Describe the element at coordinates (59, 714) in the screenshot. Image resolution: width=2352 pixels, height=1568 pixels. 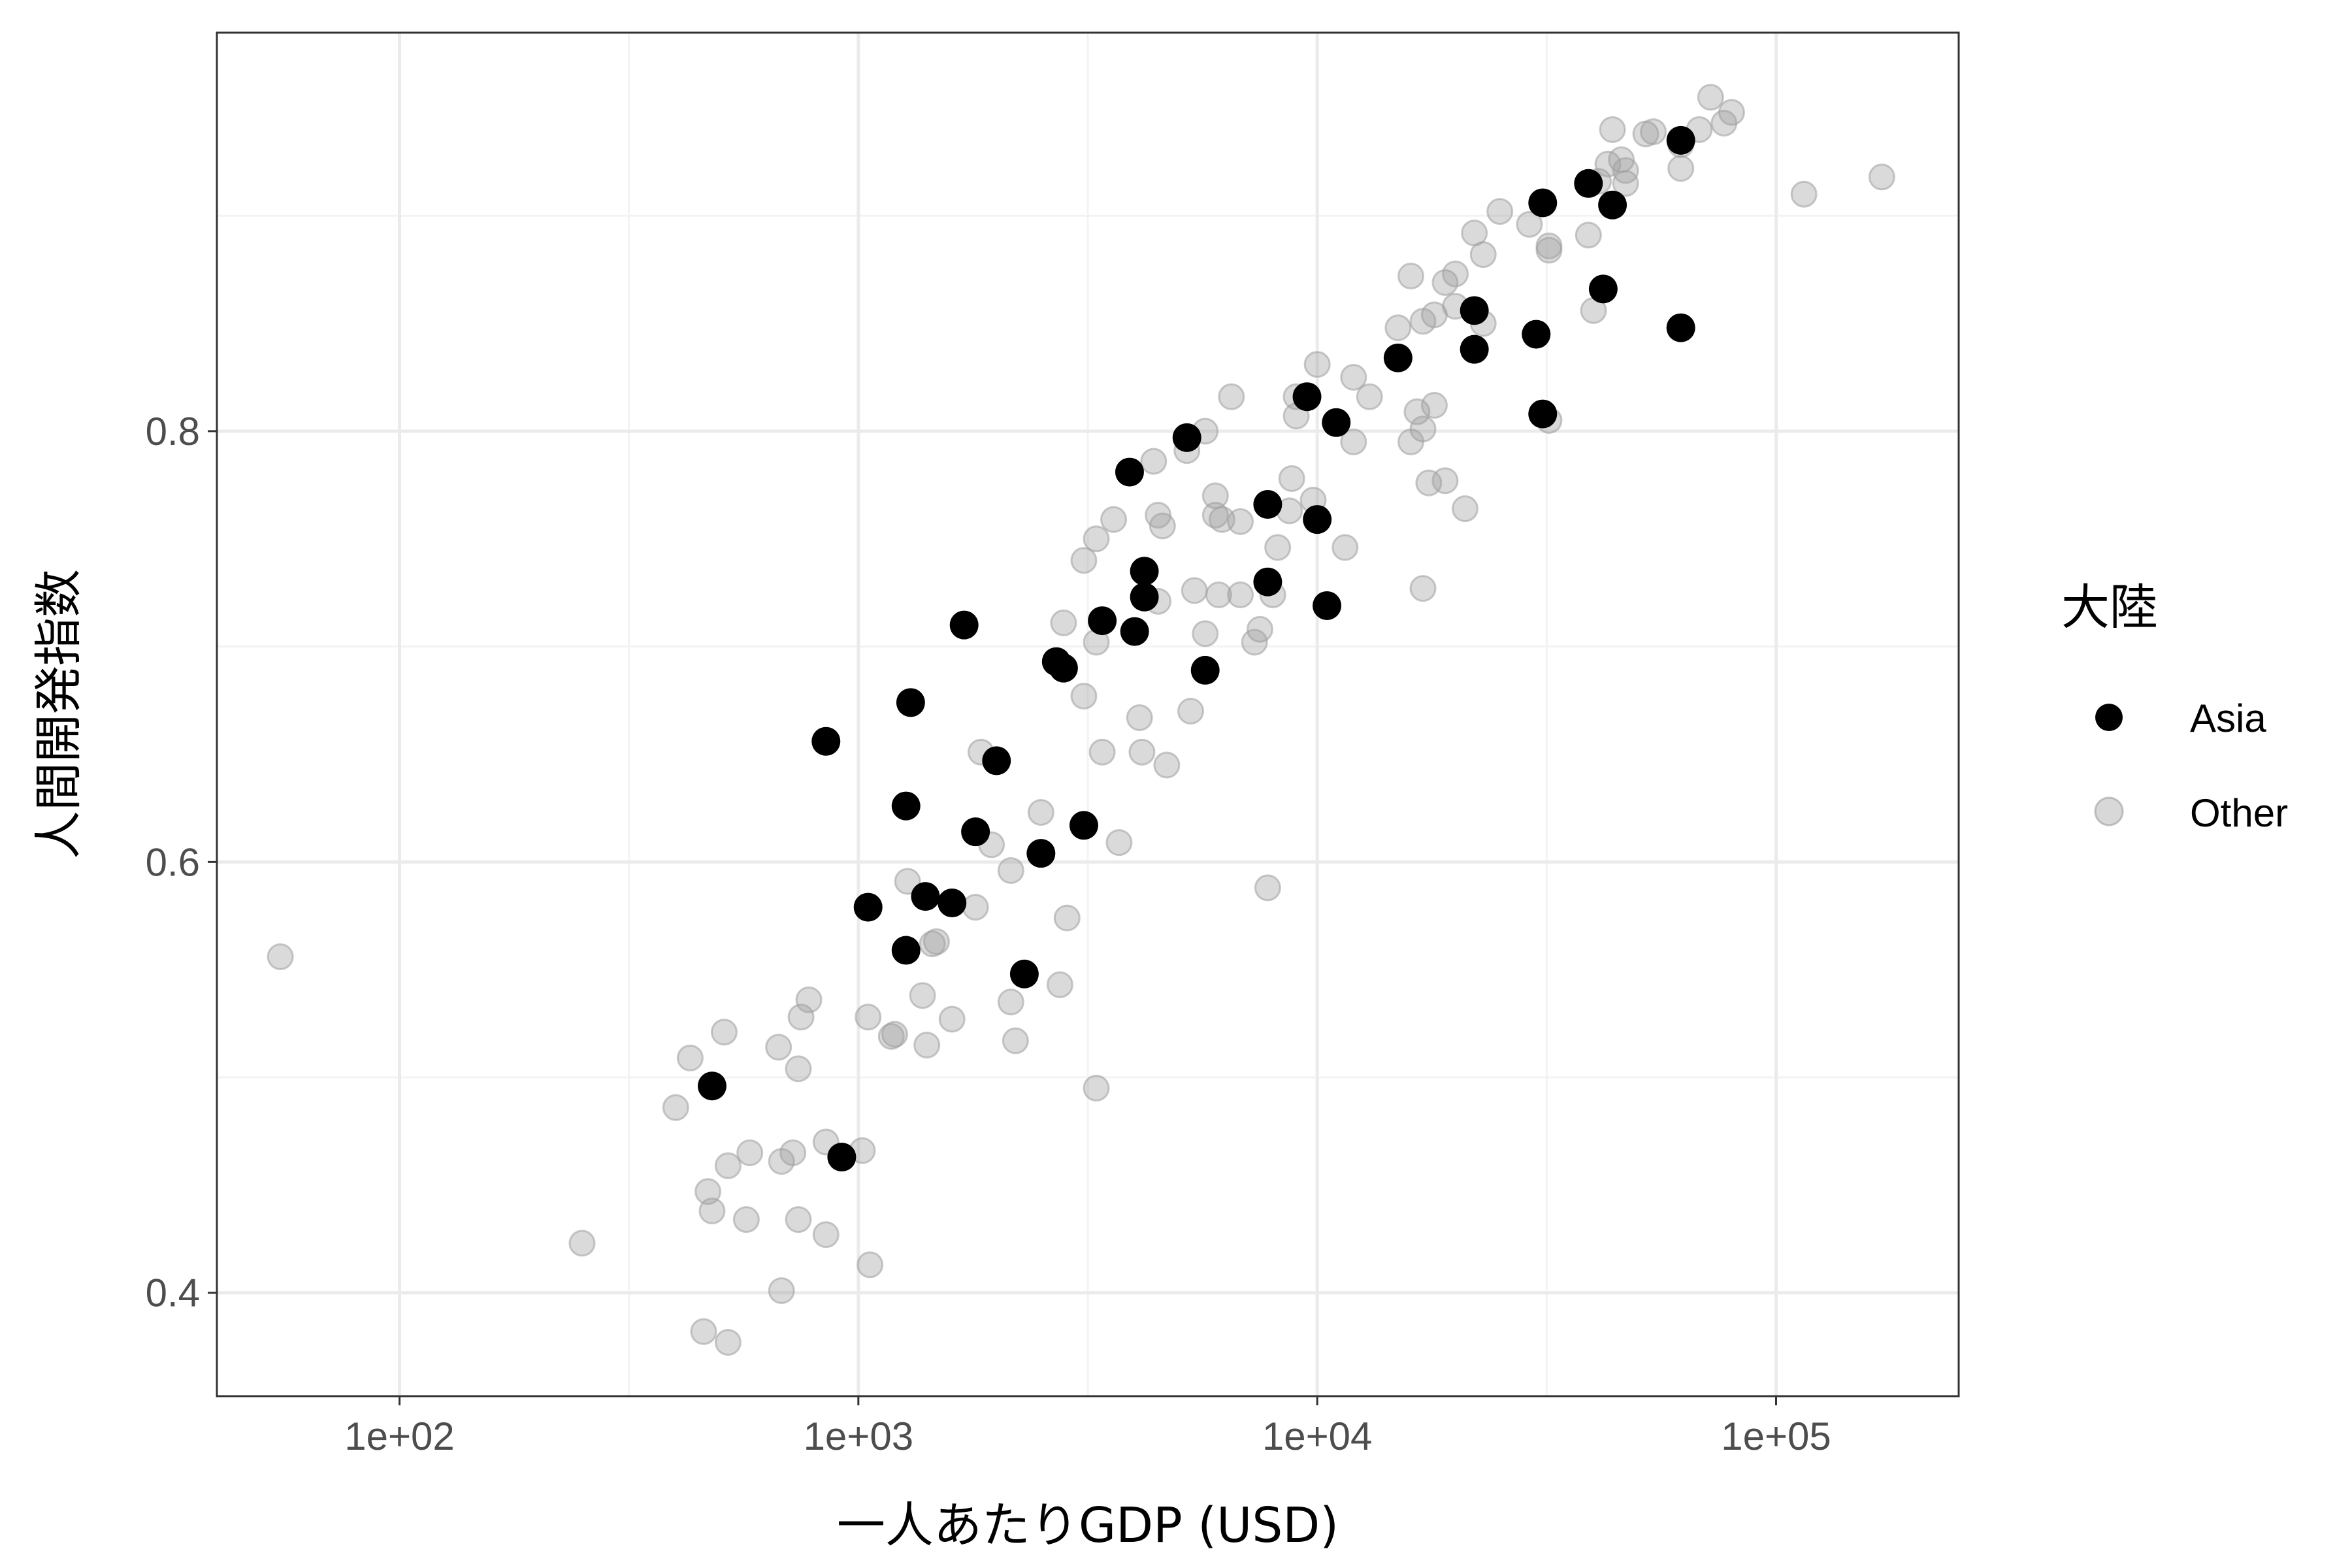
I see `y-axis-title: 人間開発指数` at that location.